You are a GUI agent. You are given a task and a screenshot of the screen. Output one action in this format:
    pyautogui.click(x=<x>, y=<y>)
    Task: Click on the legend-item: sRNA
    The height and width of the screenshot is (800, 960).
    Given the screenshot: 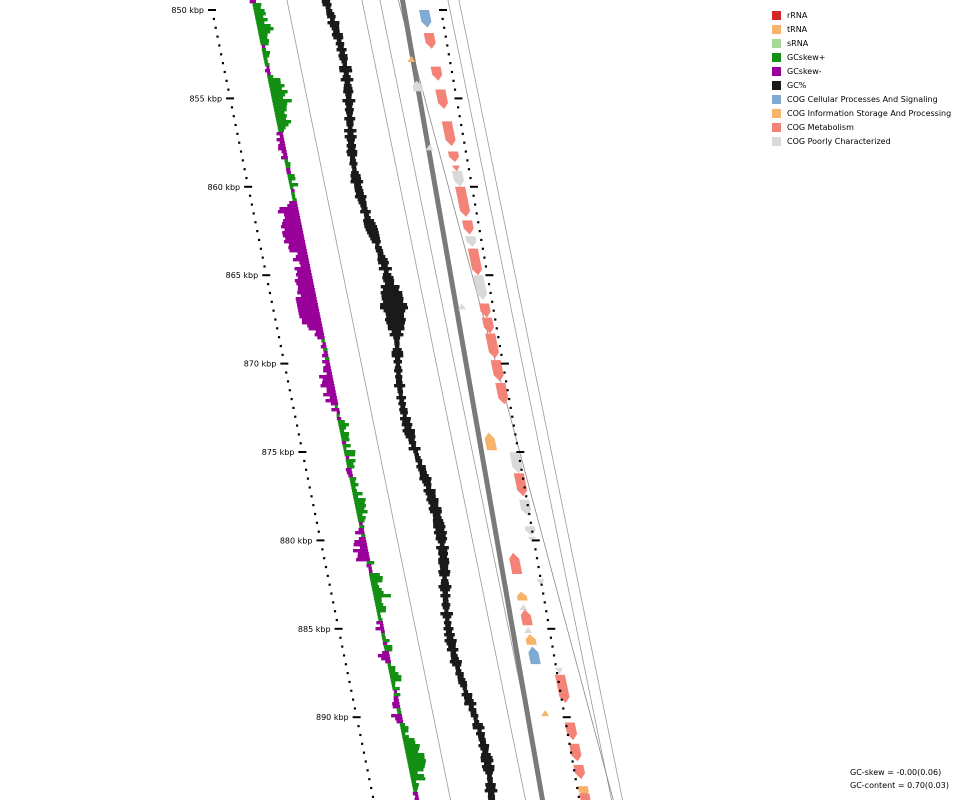 What is the action you would take?
    pyautogui.click(x=861, y=43)
    